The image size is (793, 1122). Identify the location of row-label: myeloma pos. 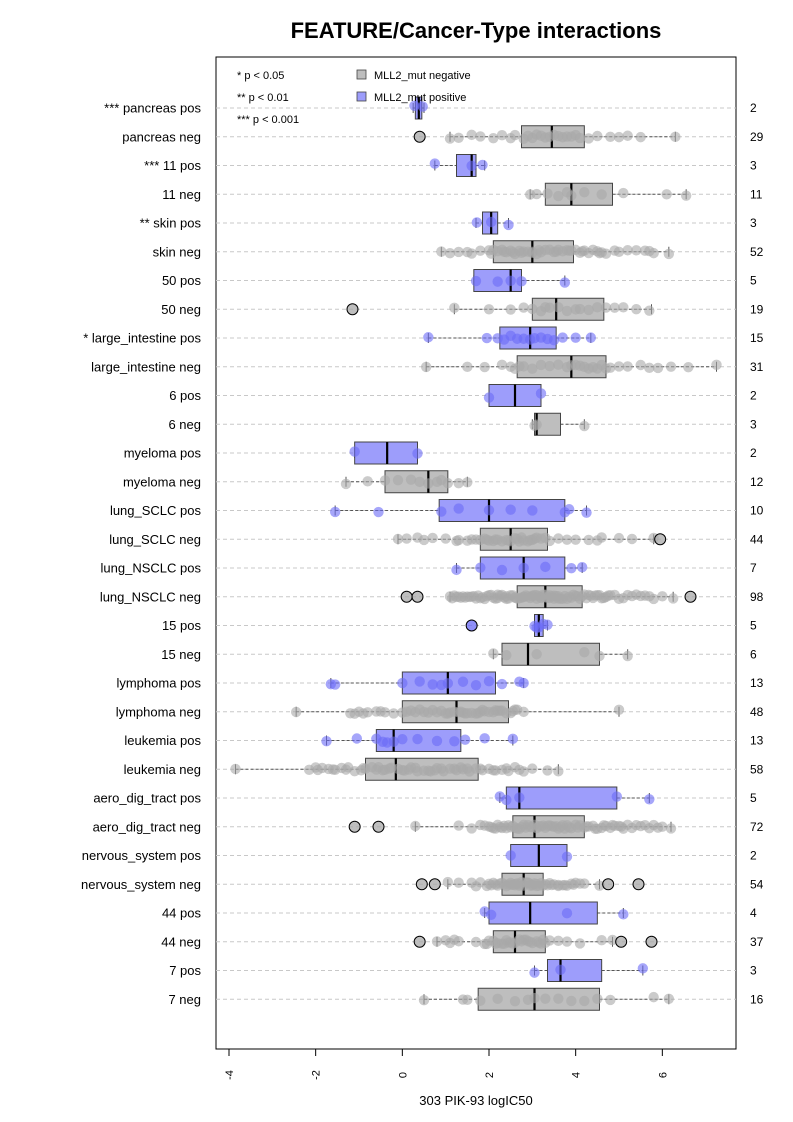
(163, 453).